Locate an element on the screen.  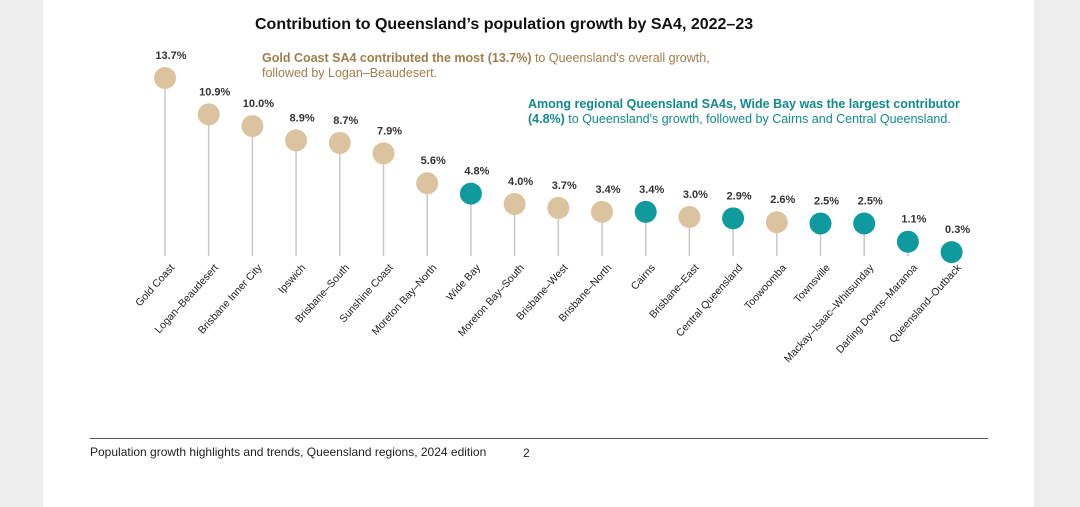
footer-divider is located at coordinates (539, 438).